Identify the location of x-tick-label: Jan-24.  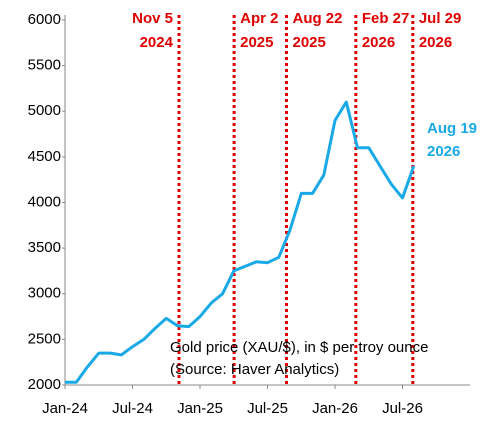
(65, 408).